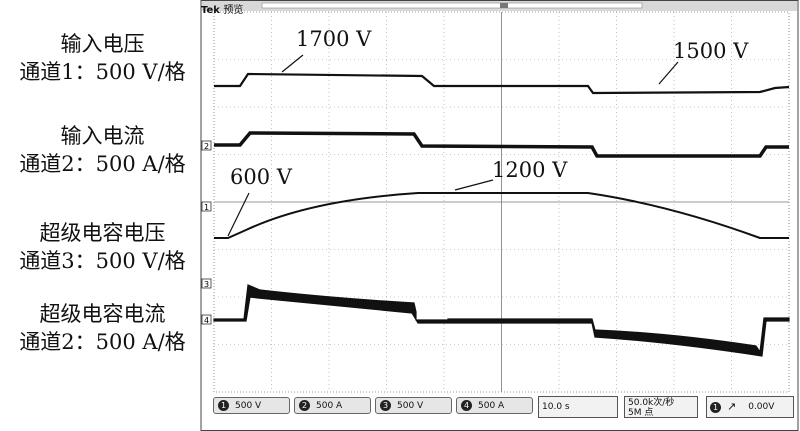 The image size is (800, 431). What do you see at coordinates (102, 58) in the screenshot?
I see `input-voltage-label: 输入电压 通道1：500 V/格` at bounding box center [102, 58].